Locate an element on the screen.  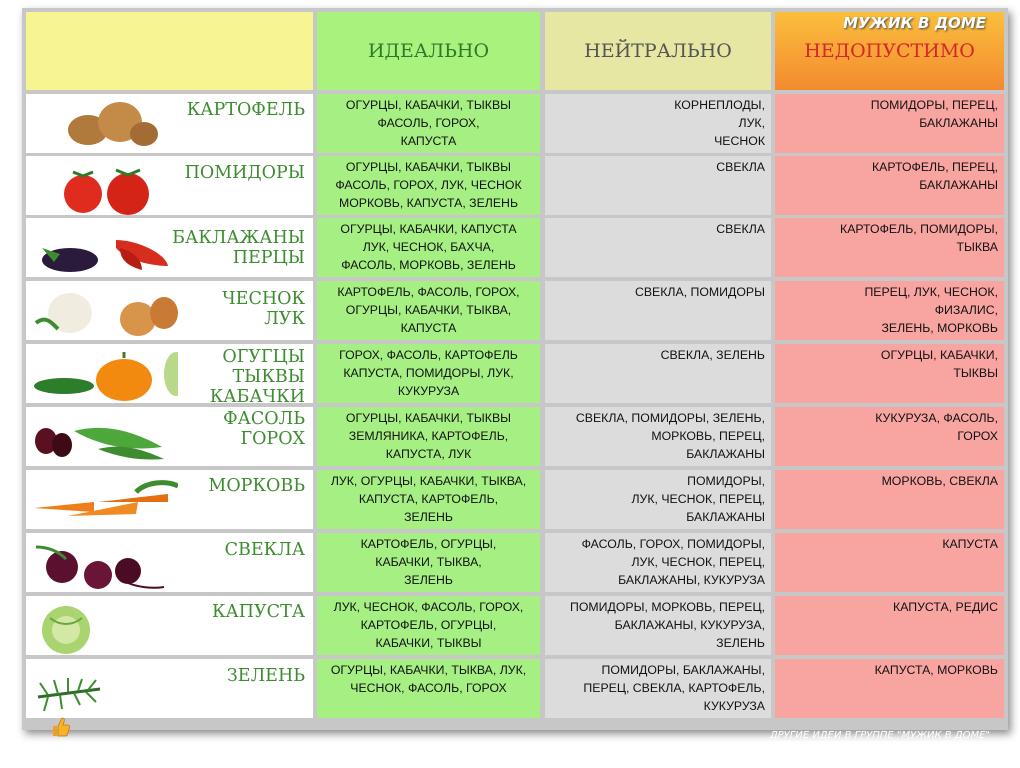
plant-cell: СВЕКЛА is located at coordinates (169, 562).